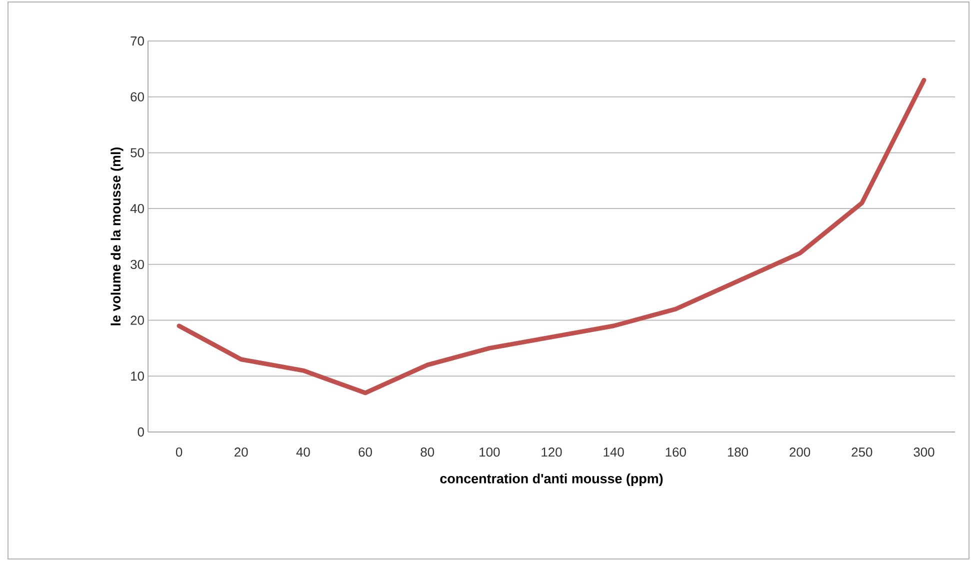 The image size is (971, 561). I want to click on y-tick-label: 0, so click(141, 432).